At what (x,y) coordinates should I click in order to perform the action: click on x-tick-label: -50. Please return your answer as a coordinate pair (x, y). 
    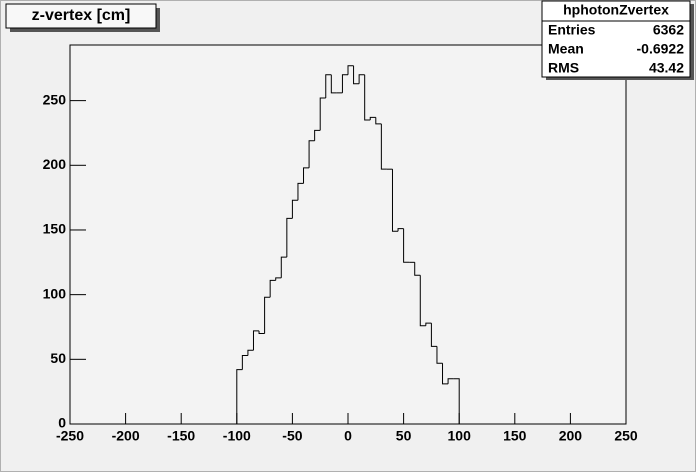
    Looking at the image, I should click on (292, 436).